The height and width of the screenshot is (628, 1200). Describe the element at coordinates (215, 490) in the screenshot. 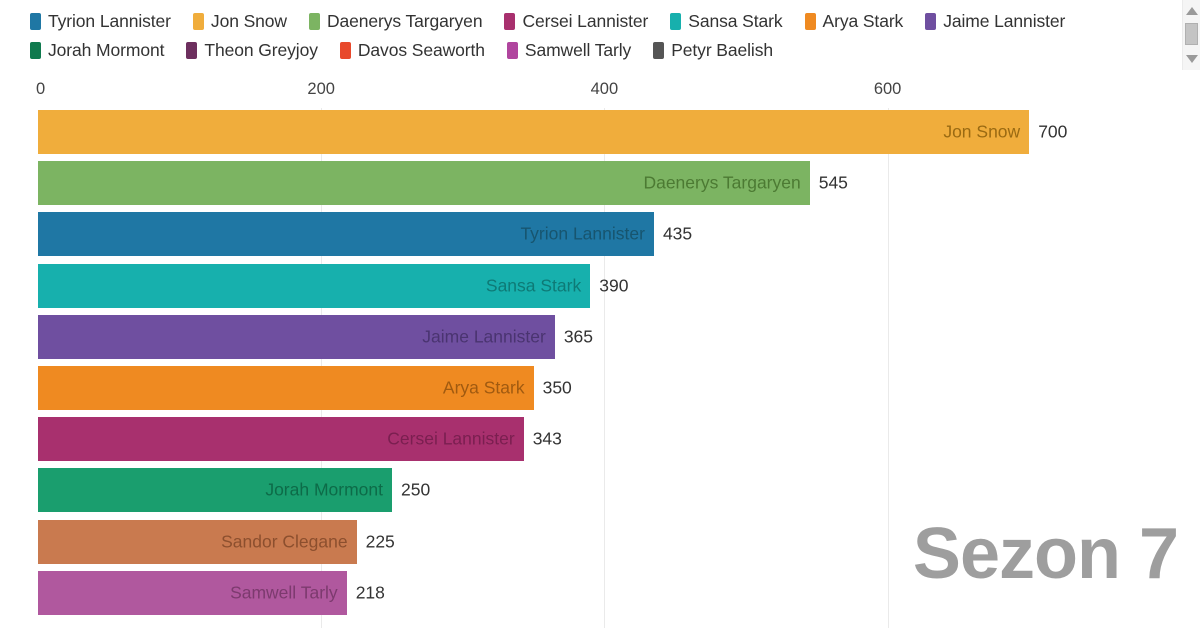

I see `bar: Jorah Mormont` at that location.